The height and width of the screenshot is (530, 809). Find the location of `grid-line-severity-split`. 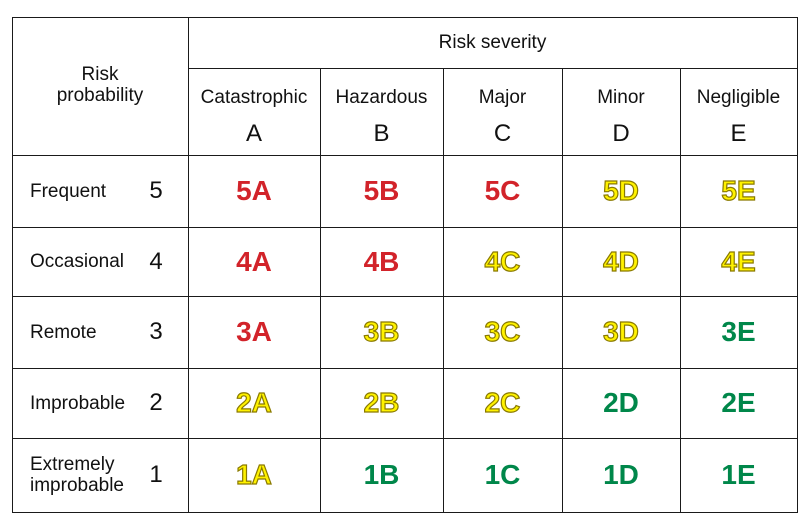

grid-line-severity-split is located at coordinates (492, 68).